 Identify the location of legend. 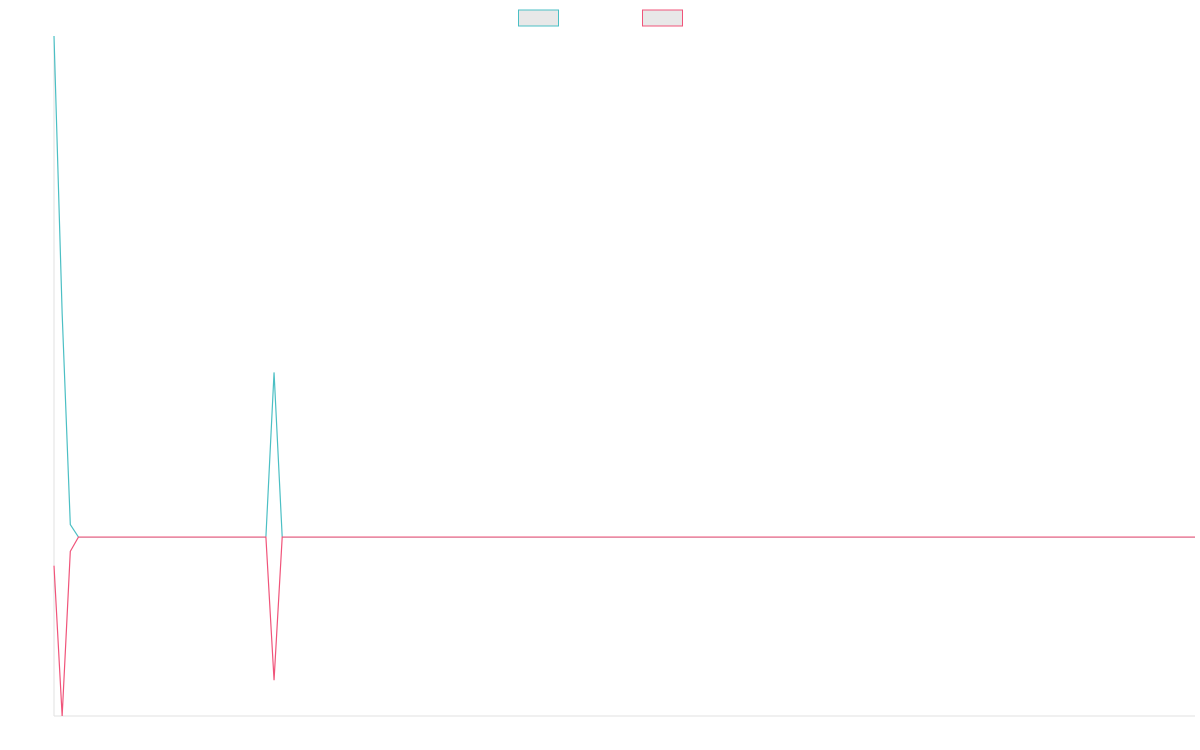
(600, 18).